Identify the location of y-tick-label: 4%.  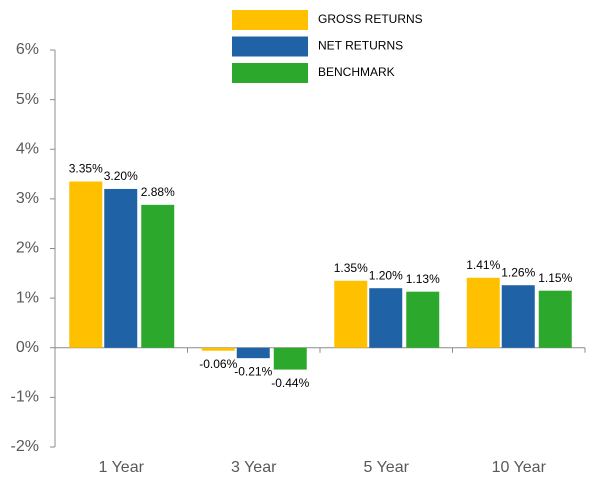
(27, 148).